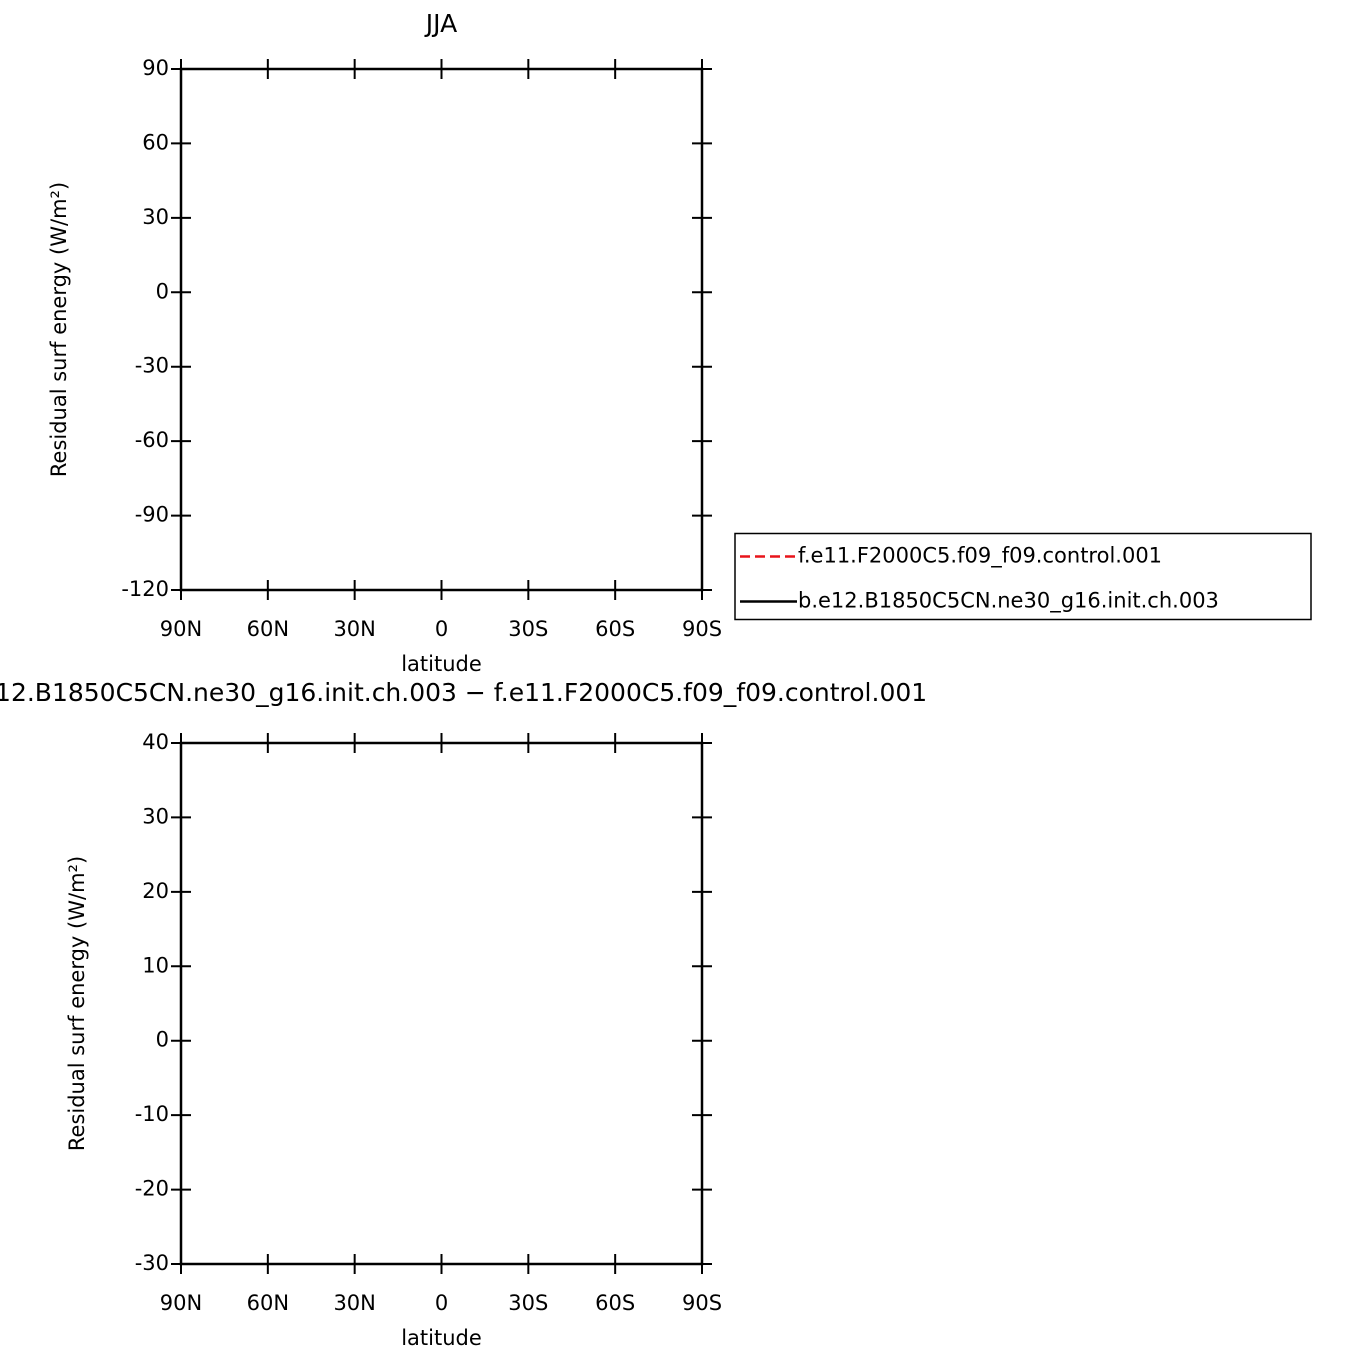 The height and width of the screenshot is (1358, 1358). Describe the element at coordinates (155, 68) in the screenshot. I see `y-tick-label: 90` at that location.